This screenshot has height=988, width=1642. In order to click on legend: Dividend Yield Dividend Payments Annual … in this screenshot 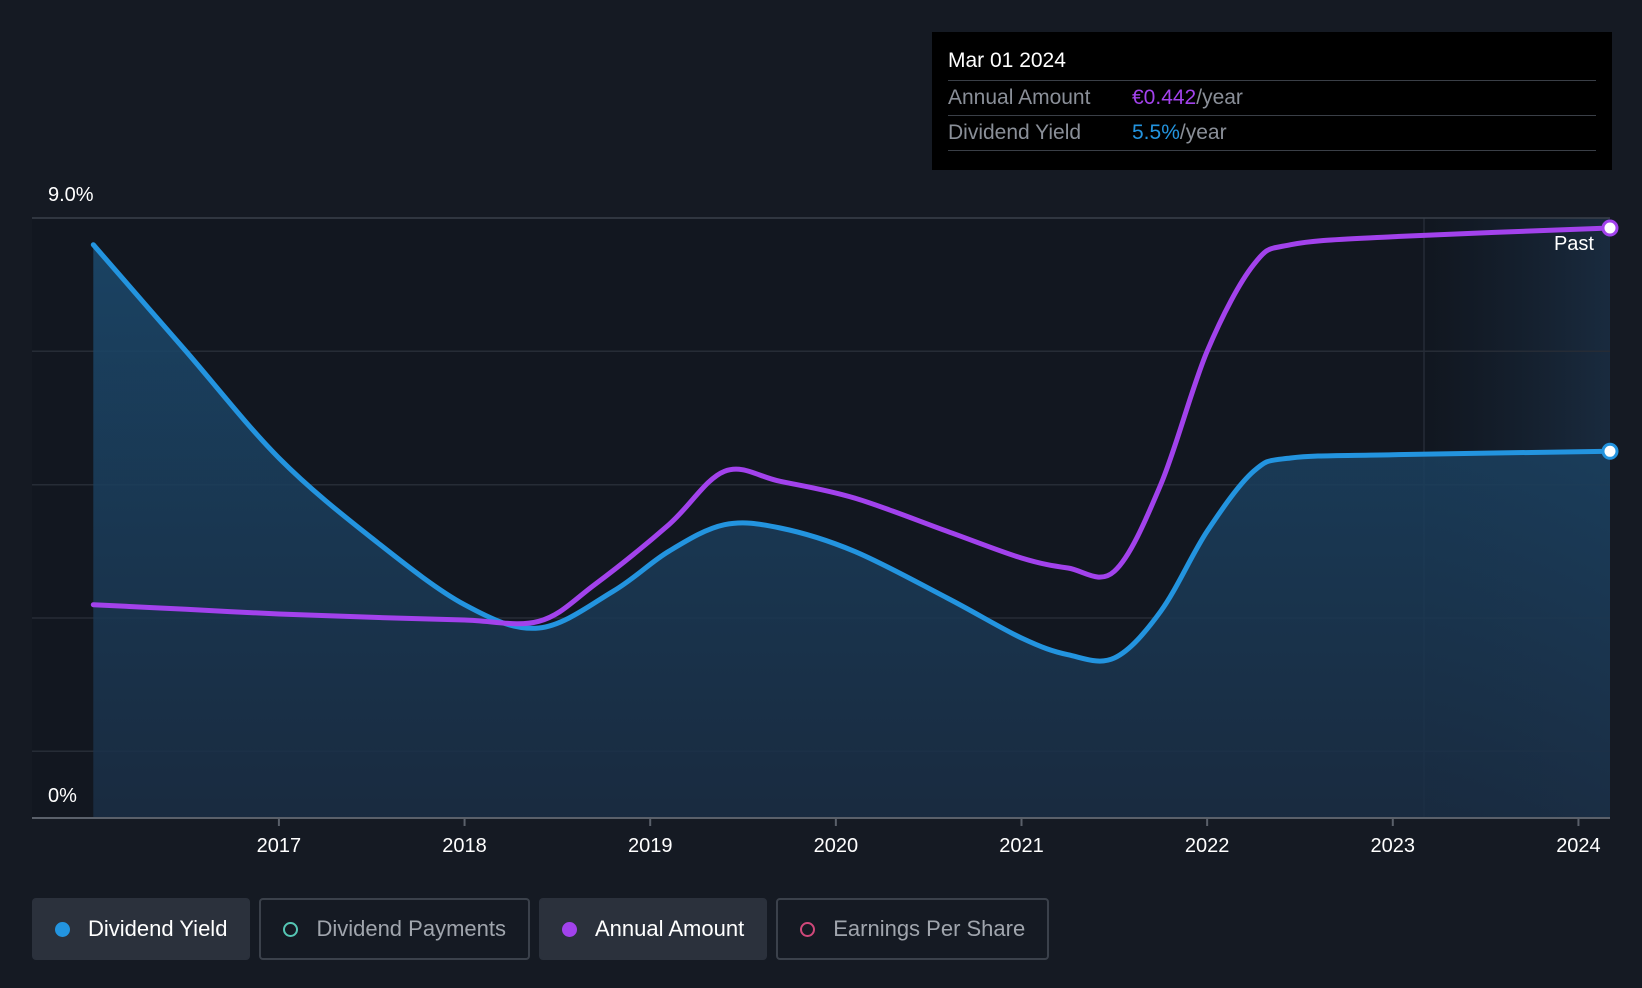, I will do `click(541, 929)`.